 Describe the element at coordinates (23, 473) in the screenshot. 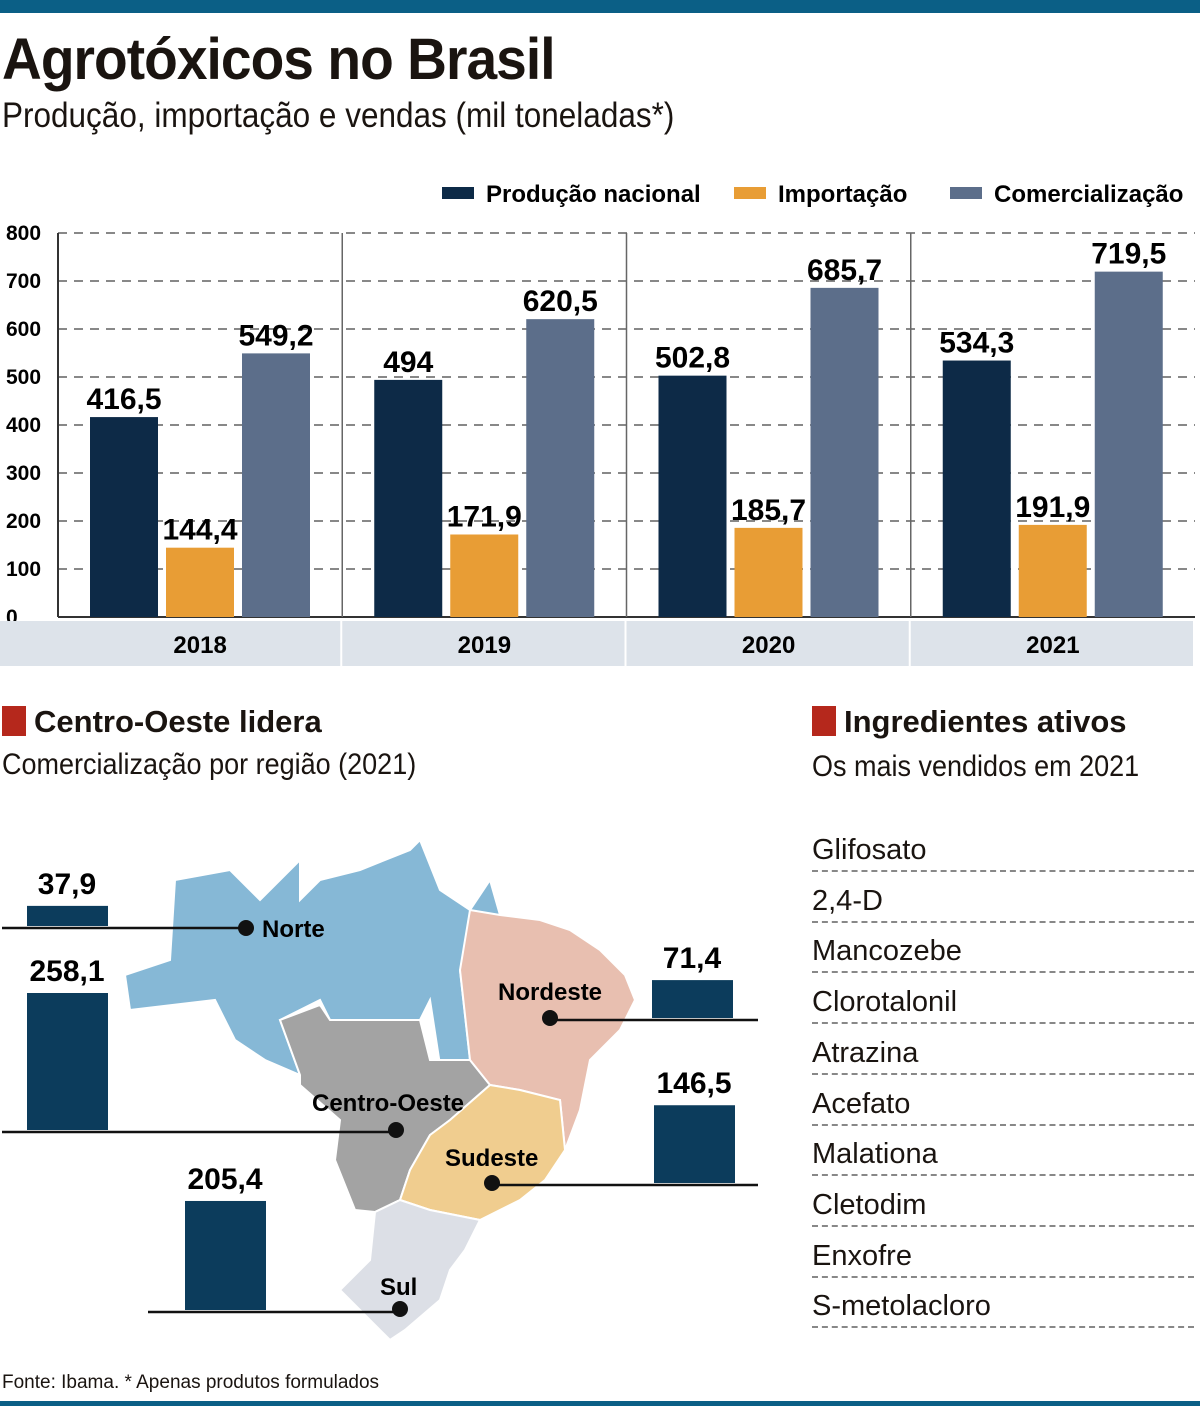

I see `y-tick-label: 300` at that location.